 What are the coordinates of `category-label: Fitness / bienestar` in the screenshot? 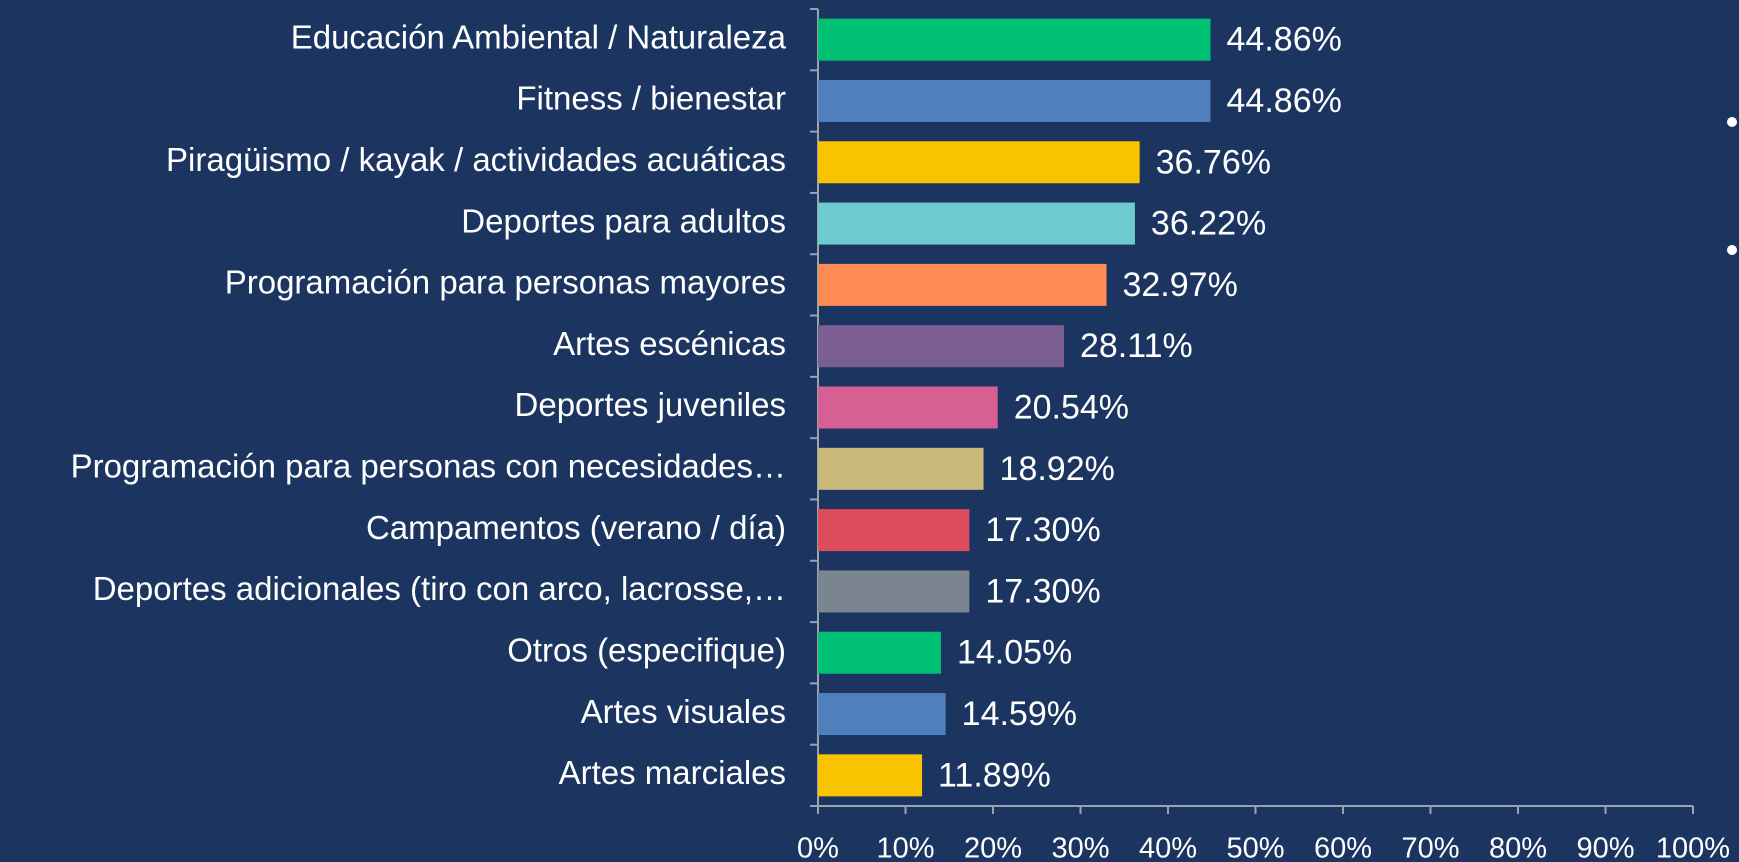 It's located at (651, 98).